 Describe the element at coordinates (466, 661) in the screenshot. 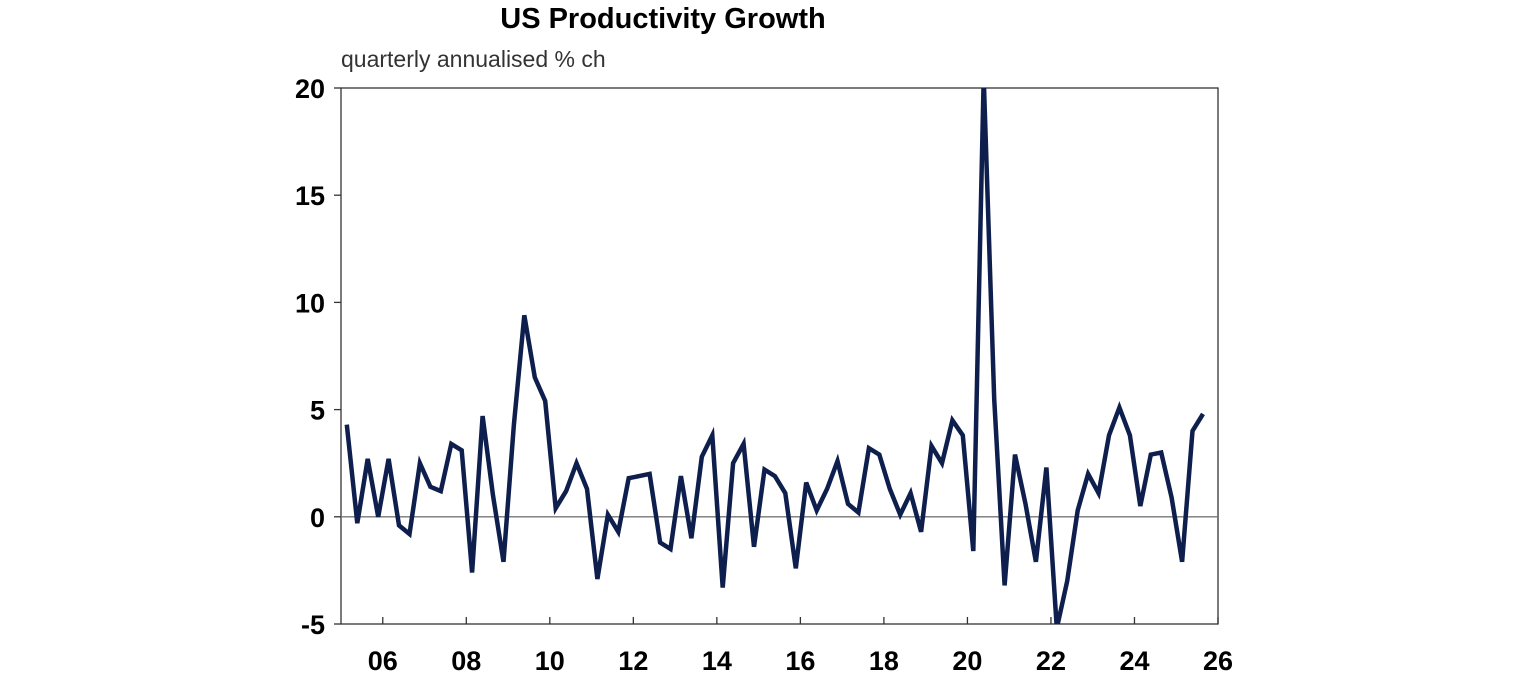

I see `x-tick-label: 08` at that location.